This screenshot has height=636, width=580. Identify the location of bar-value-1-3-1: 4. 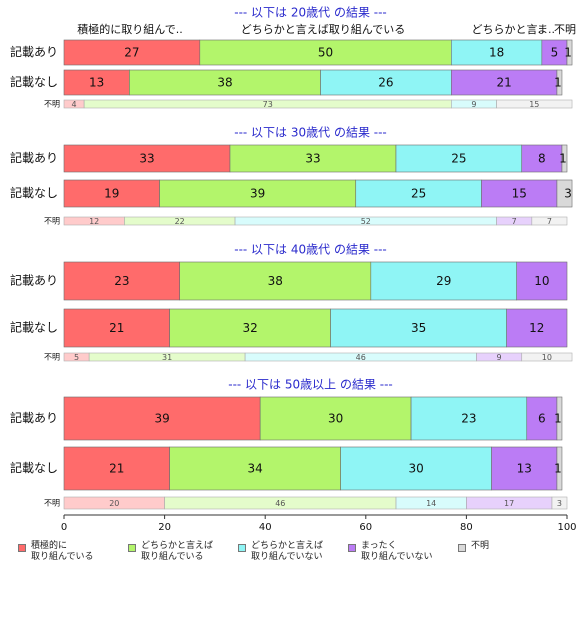
(74, 104).